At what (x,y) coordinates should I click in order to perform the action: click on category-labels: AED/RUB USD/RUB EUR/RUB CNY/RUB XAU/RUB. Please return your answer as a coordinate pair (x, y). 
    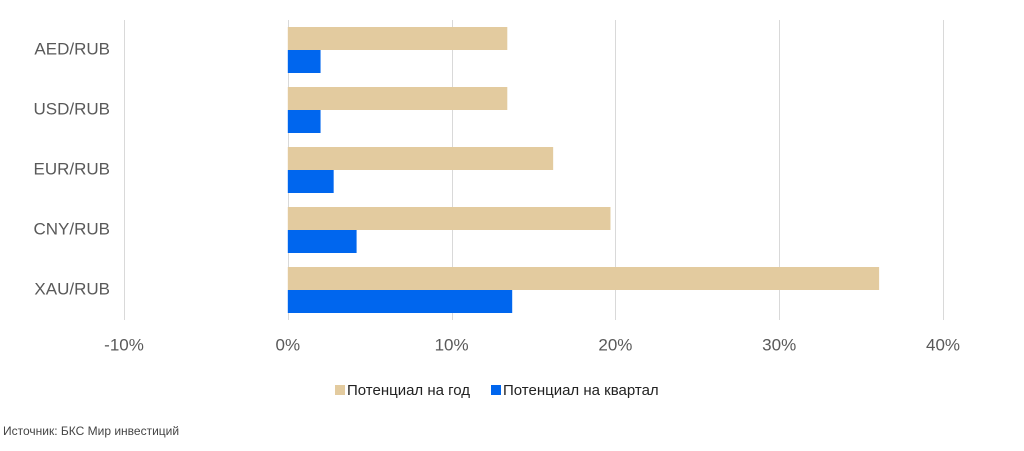
    Looking at the image, I should click on (71, 168).